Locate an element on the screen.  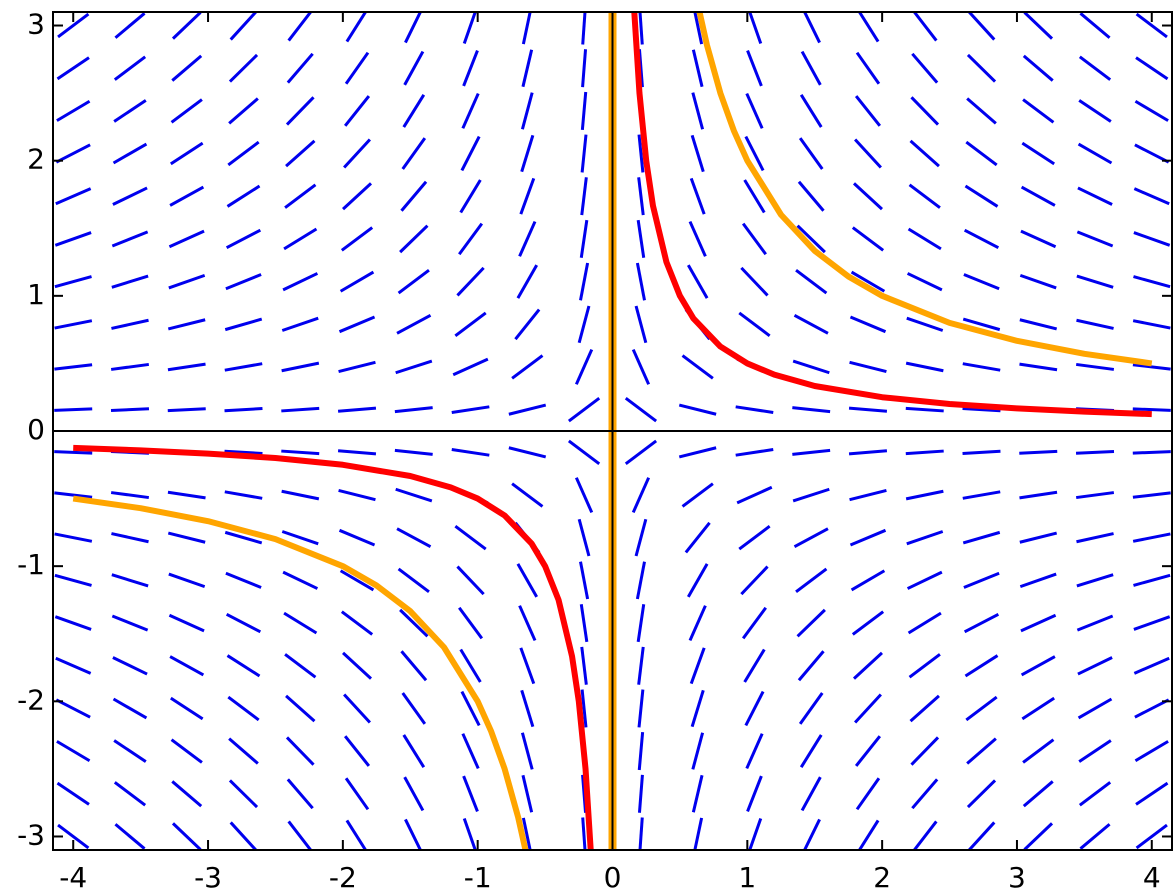
y-tick-label: 0 is located at coordinates (36, 429).